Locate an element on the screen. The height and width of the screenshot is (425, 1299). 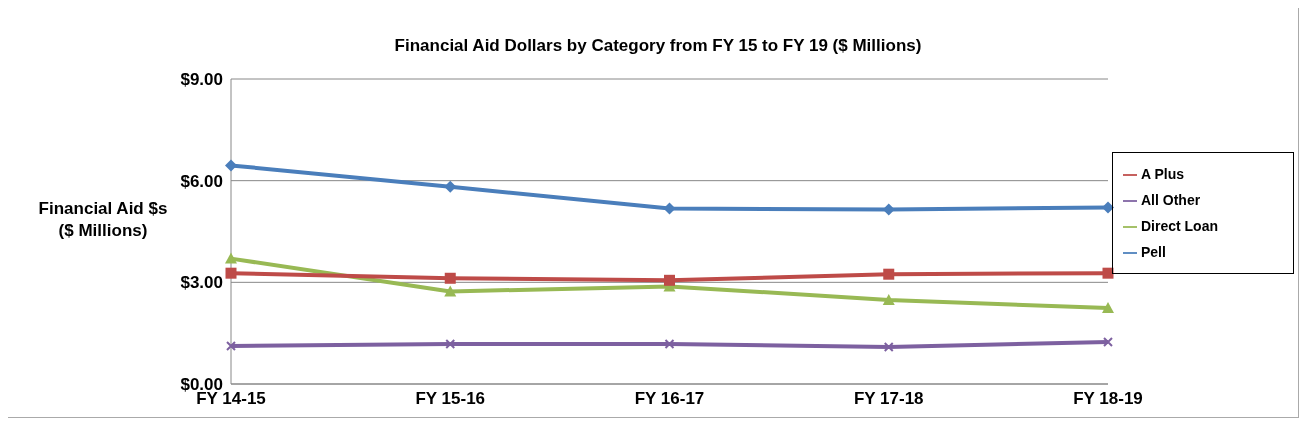
legend-label: Direct Loan is located at coordinates (1180, 225).